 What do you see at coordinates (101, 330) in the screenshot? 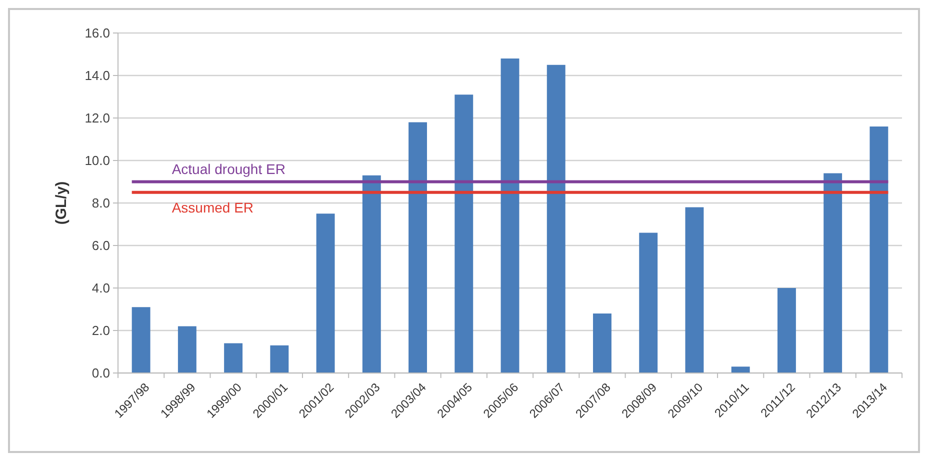
I see `y-tick-label: 2.0` at bounding box center [101, 330].